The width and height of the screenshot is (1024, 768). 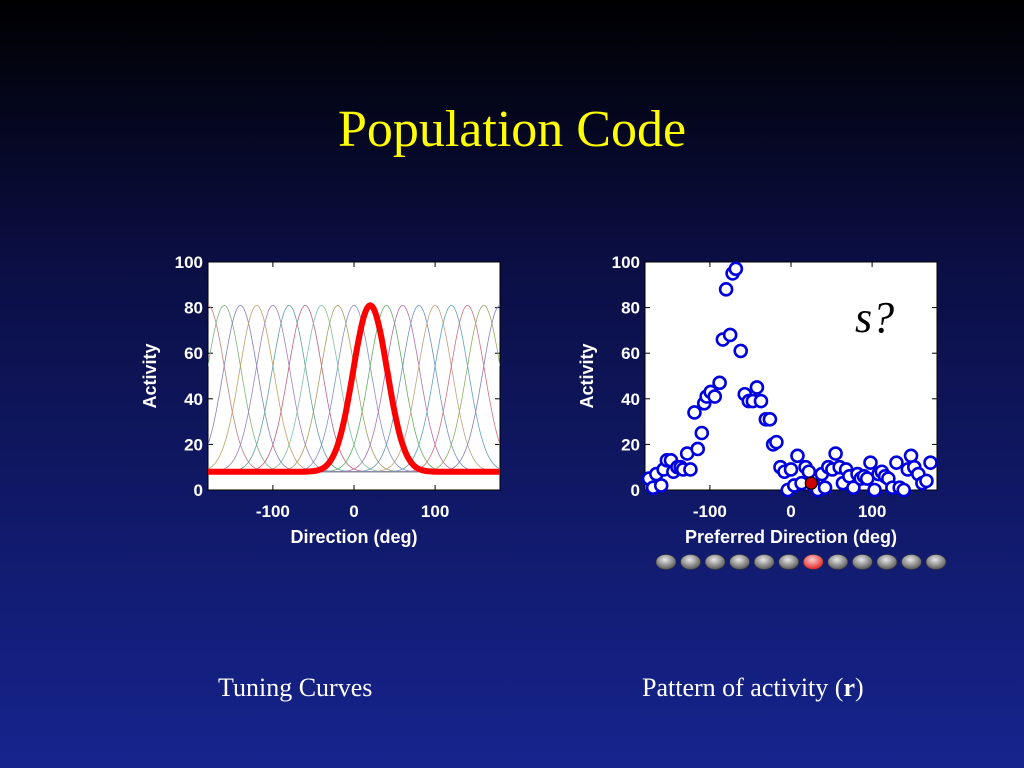 I want to click on neuron-marker-active, so click(x=813, y=562).